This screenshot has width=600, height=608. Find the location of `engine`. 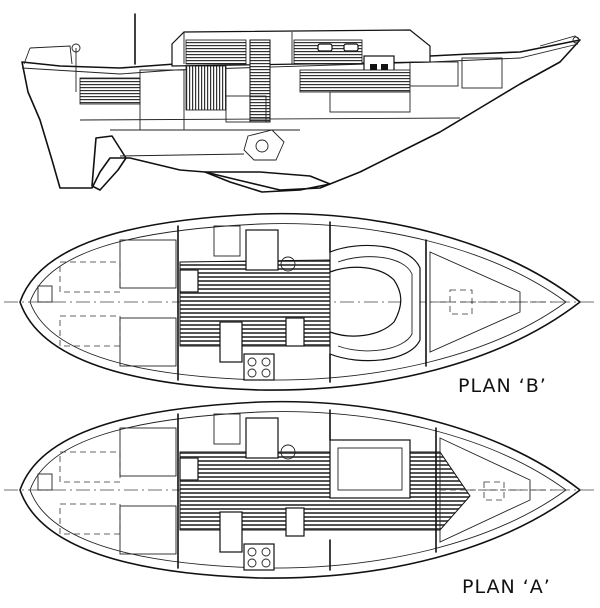

engine is located at coordinates (264, 145).